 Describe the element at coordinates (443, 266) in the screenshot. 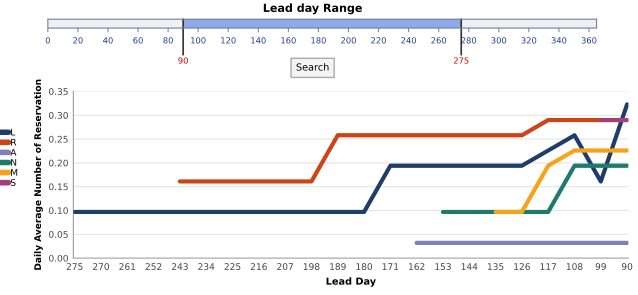

I see `x-tick-label: 153` at that location.